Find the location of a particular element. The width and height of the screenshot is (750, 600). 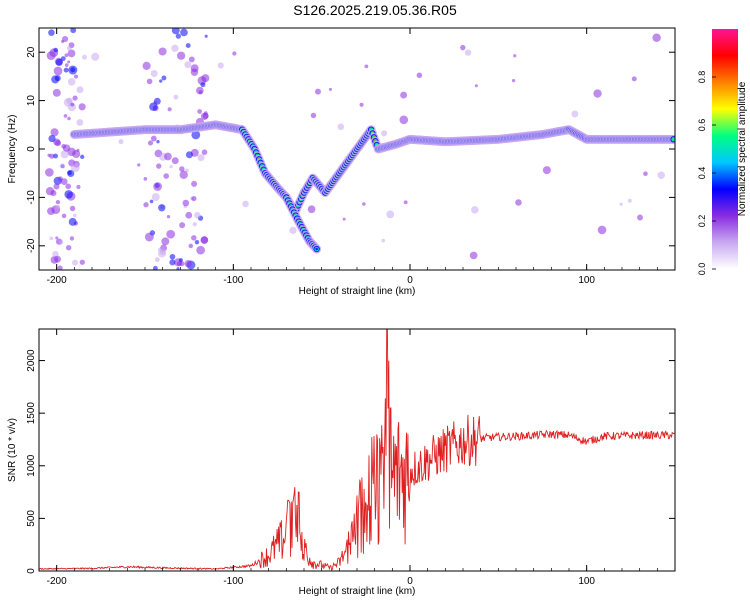

snr-y-tick-label: 500 is located at coordinates (31, 518).